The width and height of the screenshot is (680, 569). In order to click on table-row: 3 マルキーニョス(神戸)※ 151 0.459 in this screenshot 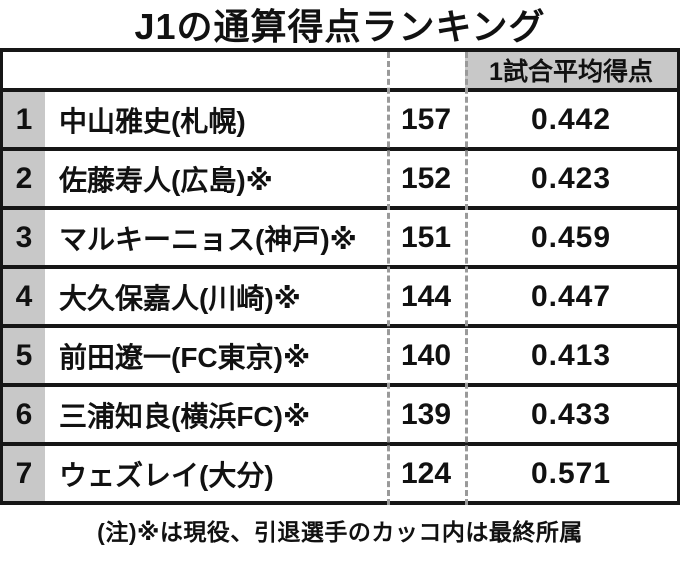, I will do `click(340, 239)`.